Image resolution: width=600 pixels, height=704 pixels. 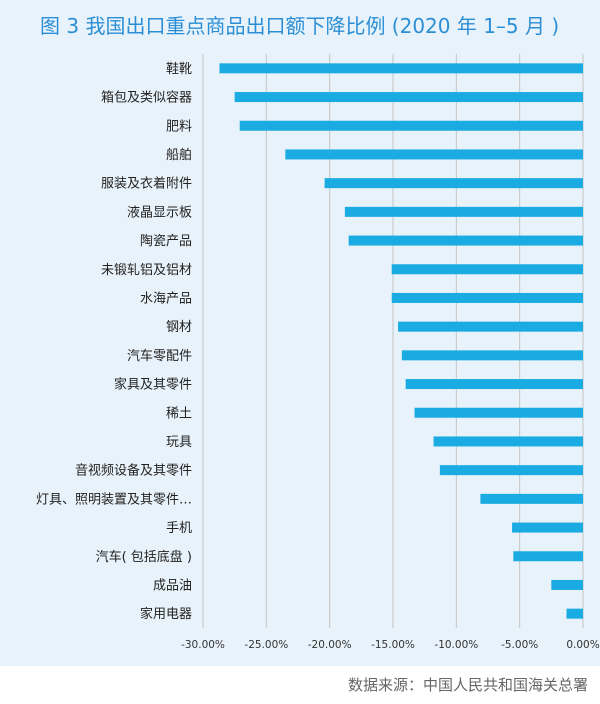 I want to click on category-label-1: 鞋靴, so click(x=179, y=69).